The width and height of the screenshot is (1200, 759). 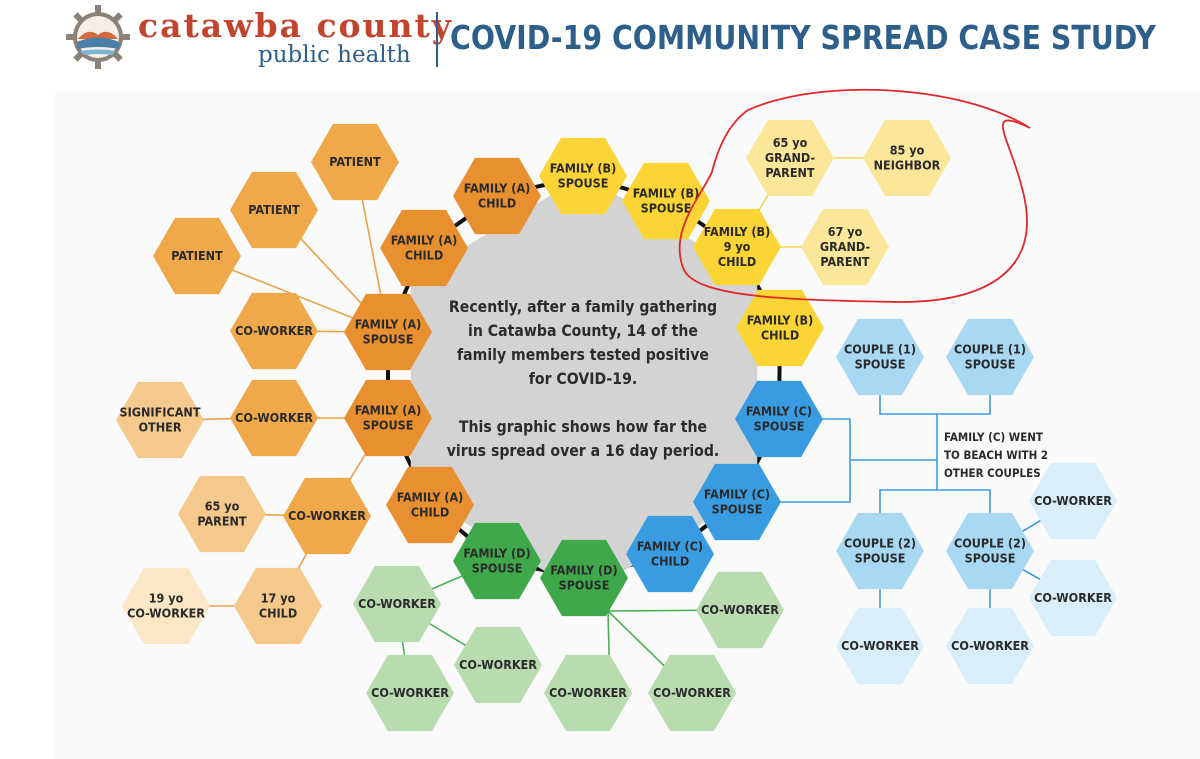 What do you see at coordinates (498, 665) in the screenshot?
I see `node-cw_g3: CO-WORKER` at bounding box center [498, 665].